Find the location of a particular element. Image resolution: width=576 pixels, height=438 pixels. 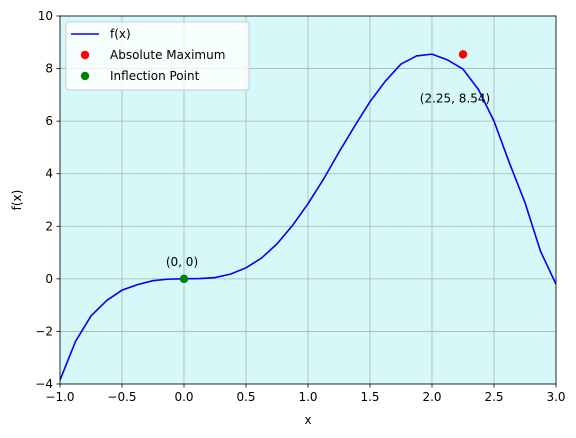

y-tick-label: 8 is located at coordinates (49, 69).